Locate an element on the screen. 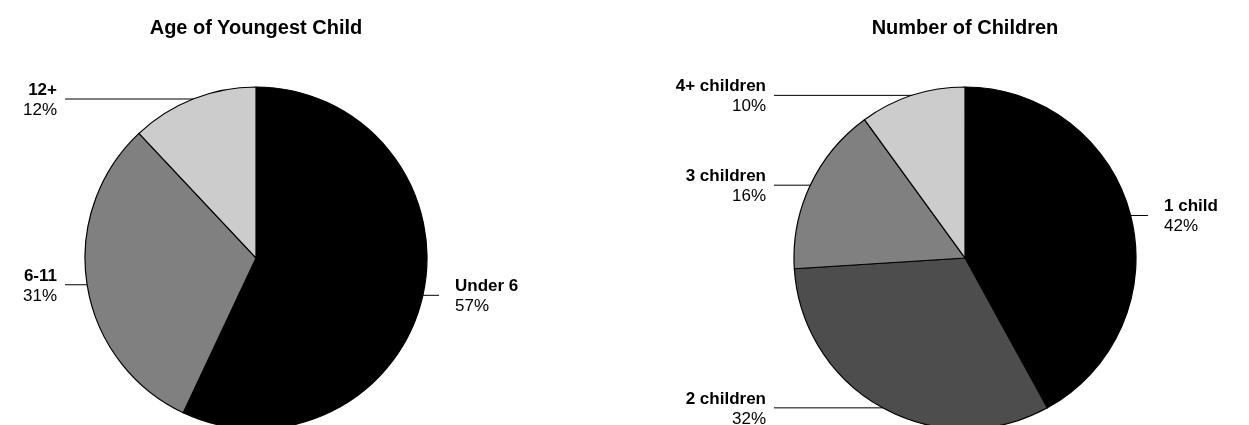  data-label: 32% is located at coordinates (748, 416).